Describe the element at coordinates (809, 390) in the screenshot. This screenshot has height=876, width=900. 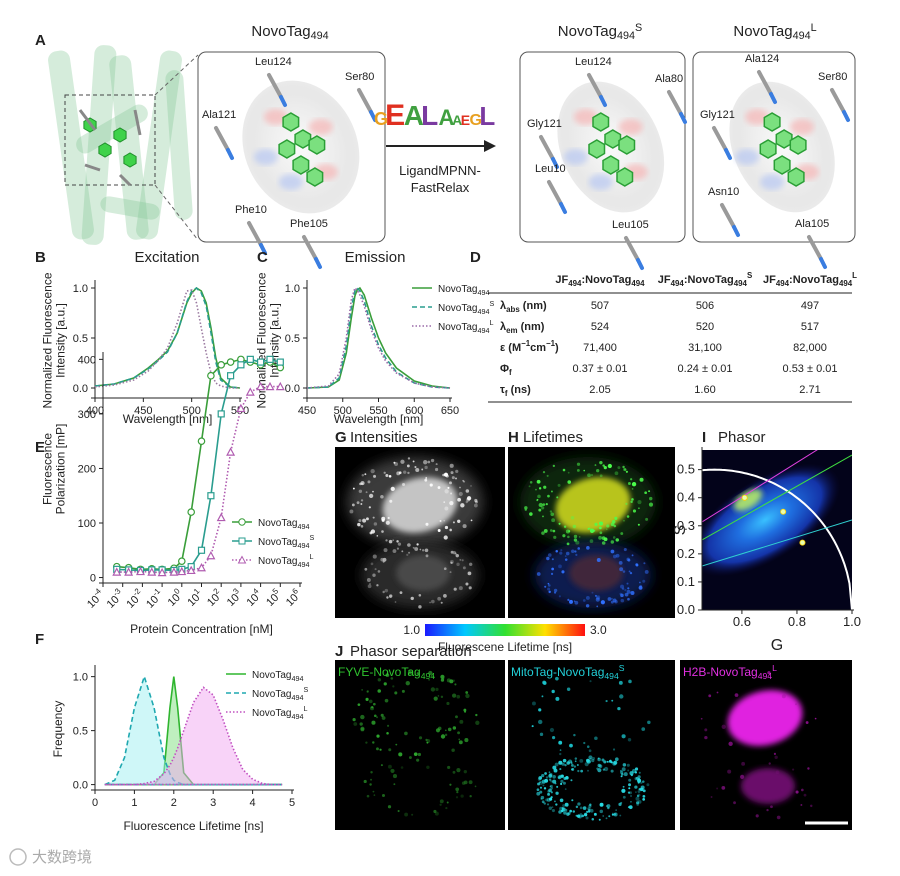
I see `table-cell: 2.71` at that location.